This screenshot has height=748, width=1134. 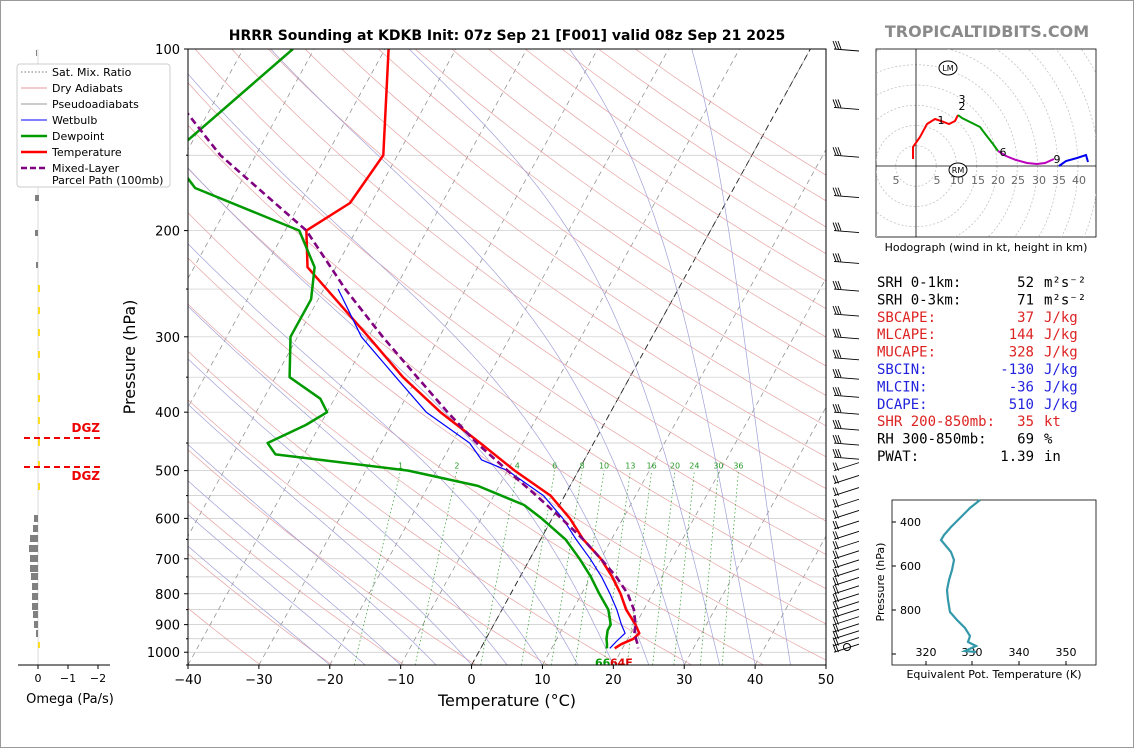 What do you see at coordinates (167, 595) in the screenshot?
I see `y-tick-label: 800` at bounding box center [167, 595].